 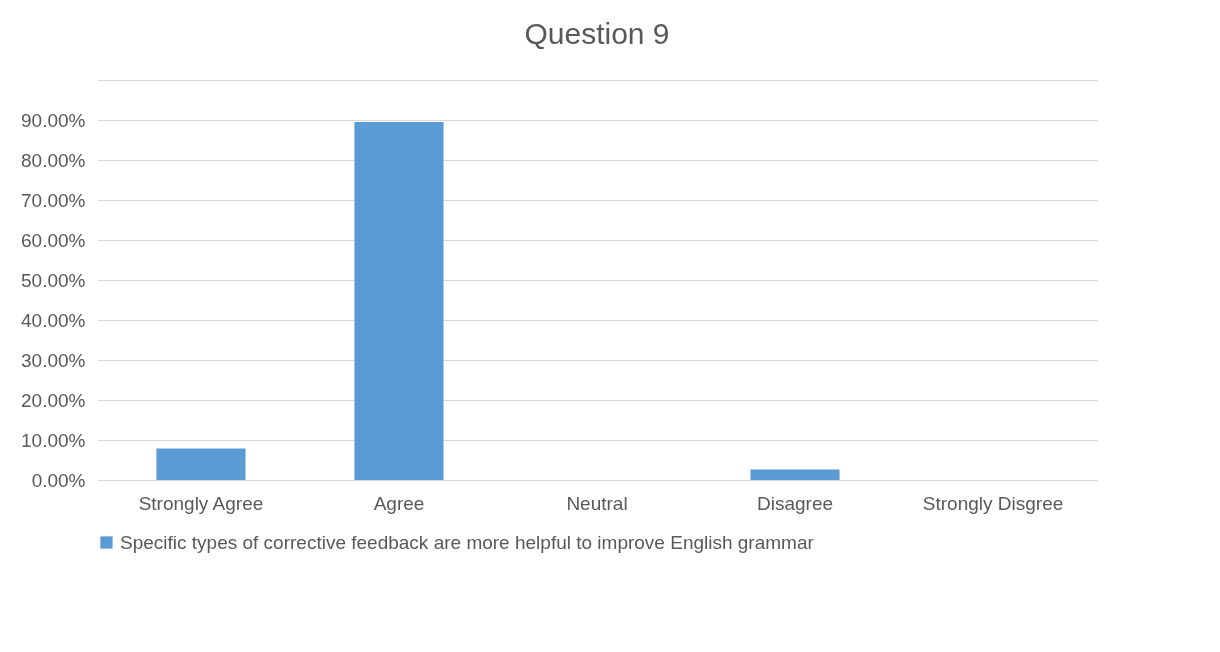 I want to click on y-tick-label: 10.00%, so click(x=53, y=440).